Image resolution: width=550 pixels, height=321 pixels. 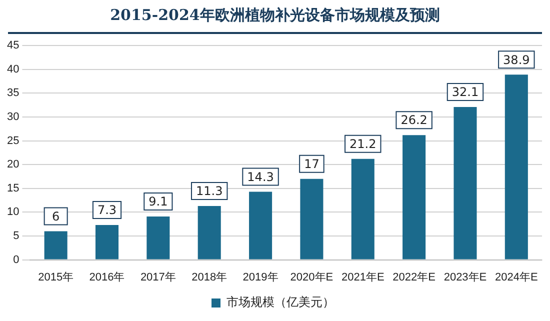 What do you see at coordinates (107, 210) in the screenshot?
I see `data-label: 7.3` at bounding box center [107, 210].